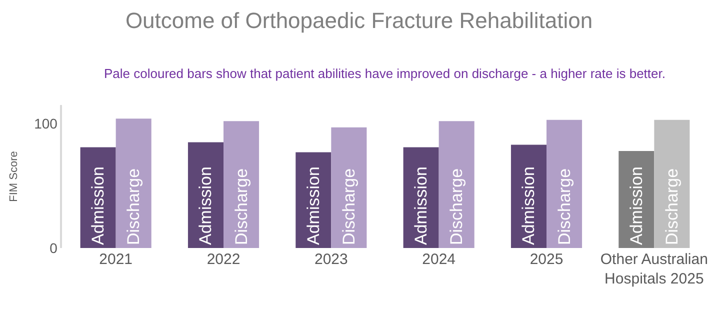  What do you see at coordinates (46, 124) in the screenshot?
I see `y-tick-label: 100` at bounding box center [46, 124].